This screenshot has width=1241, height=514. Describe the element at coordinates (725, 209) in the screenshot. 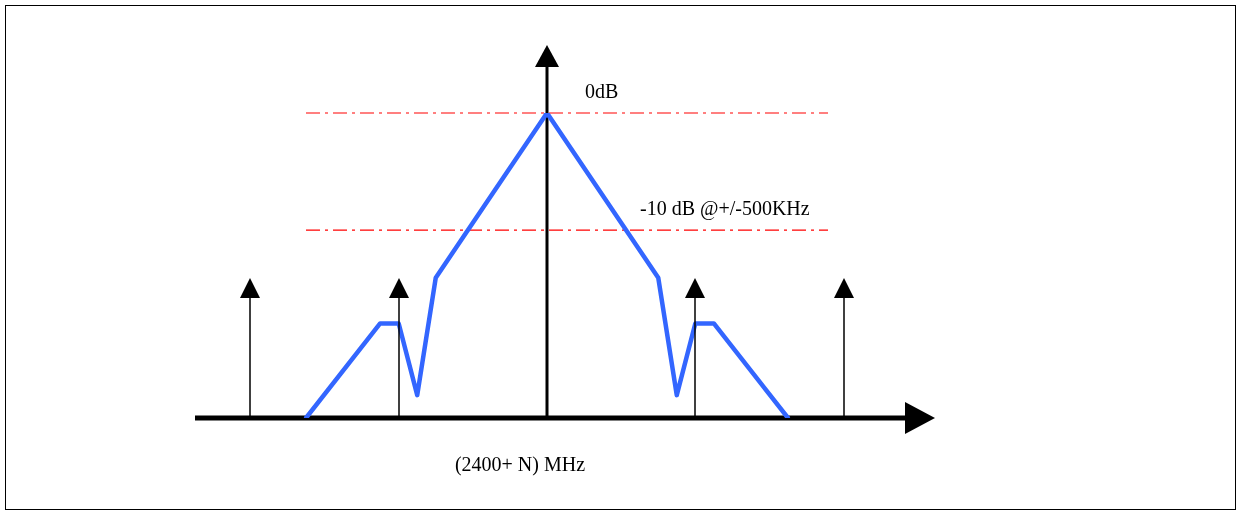

I see `ref-line-label: -10 dB @+/-500KHz` at that location.